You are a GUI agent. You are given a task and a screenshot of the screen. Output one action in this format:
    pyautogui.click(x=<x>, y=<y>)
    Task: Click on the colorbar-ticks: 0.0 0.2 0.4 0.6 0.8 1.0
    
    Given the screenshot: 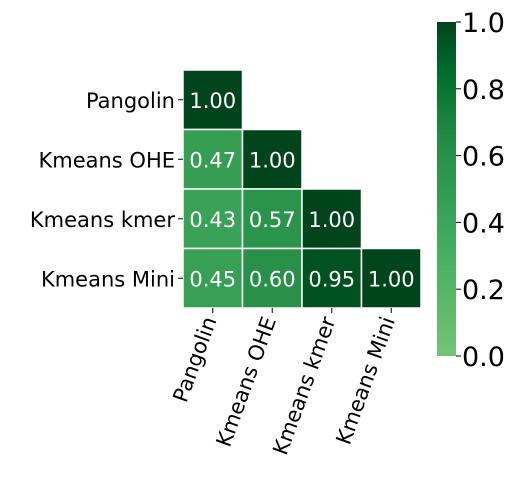 What is the action you would take?
    pyautogui.click(x=480, y=190)
    